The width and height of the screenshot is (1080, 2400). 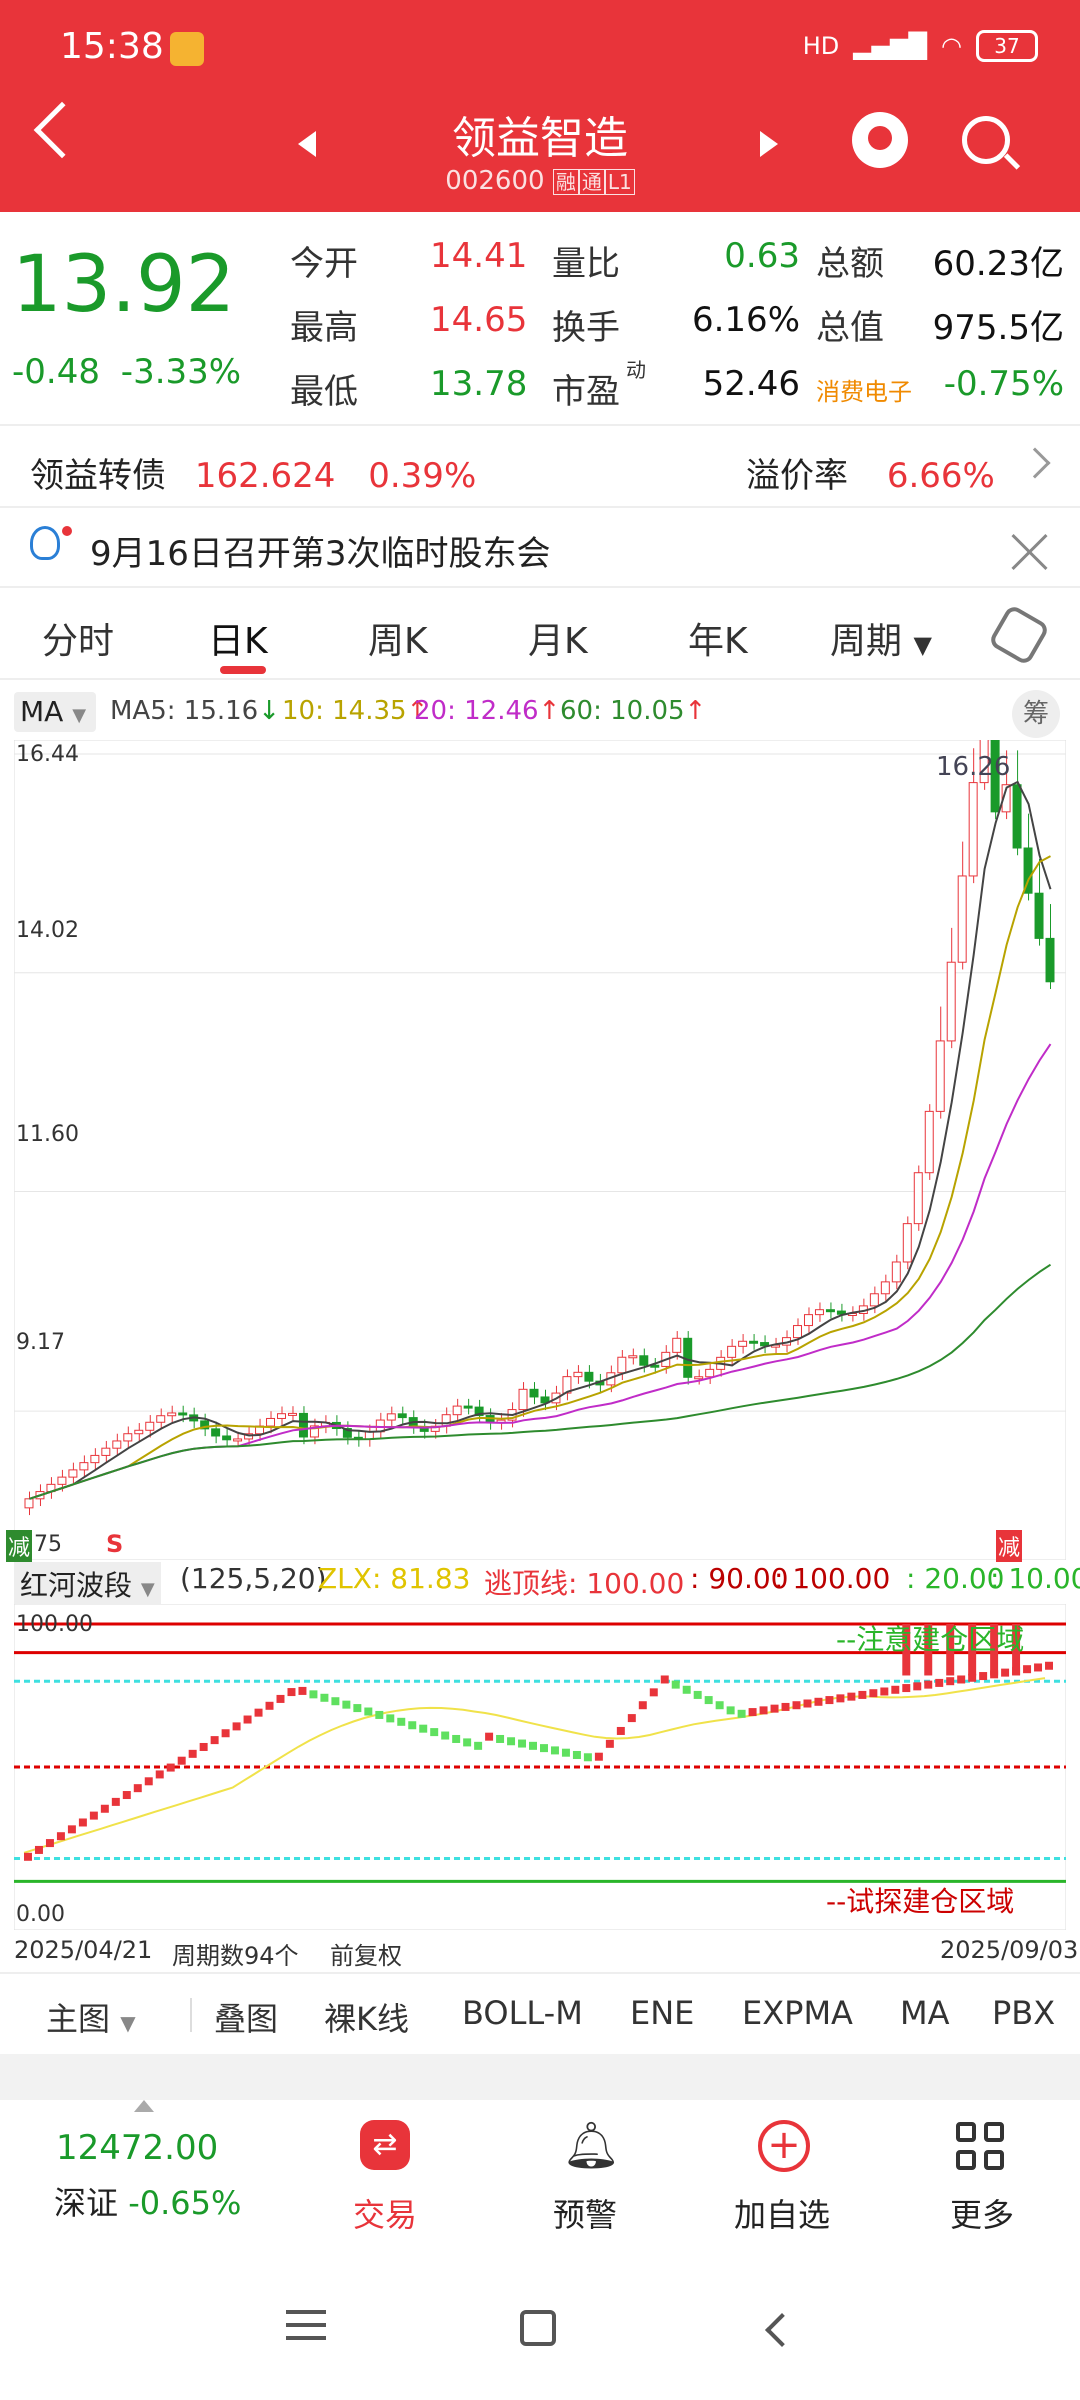 What do you see at coordinates (344, 711) in the screenshot?
I see `ma10-value: 10: 14.35` at bounding box center [344, 711].